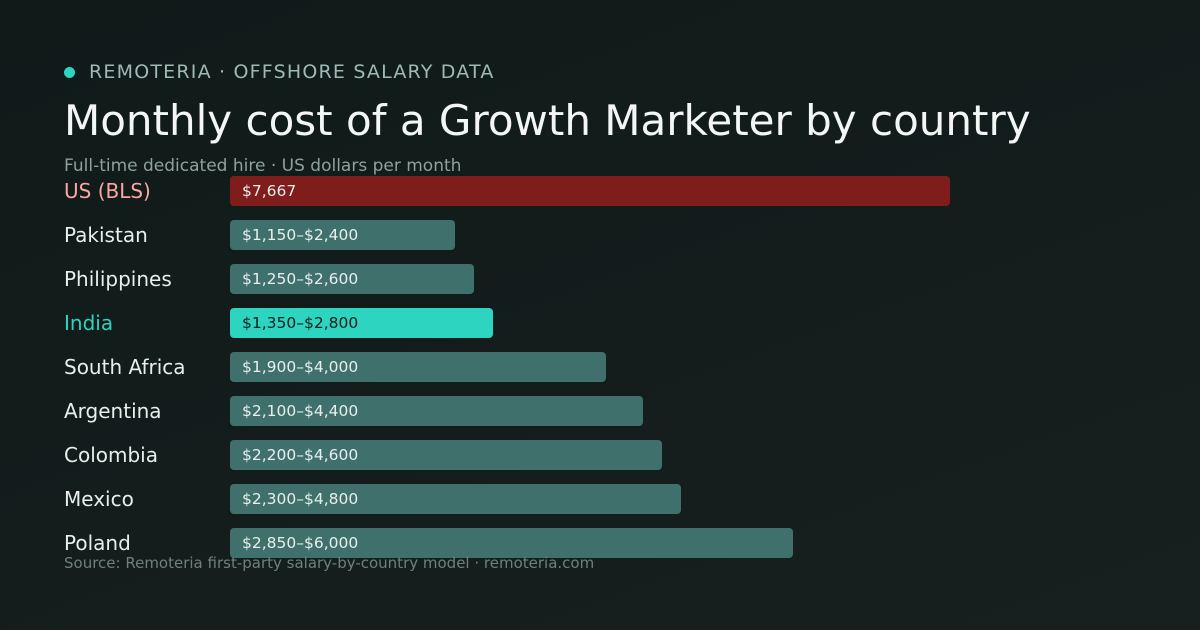  I want to click on bar-value-label: $2,200–$4,600, so click(300, 455).